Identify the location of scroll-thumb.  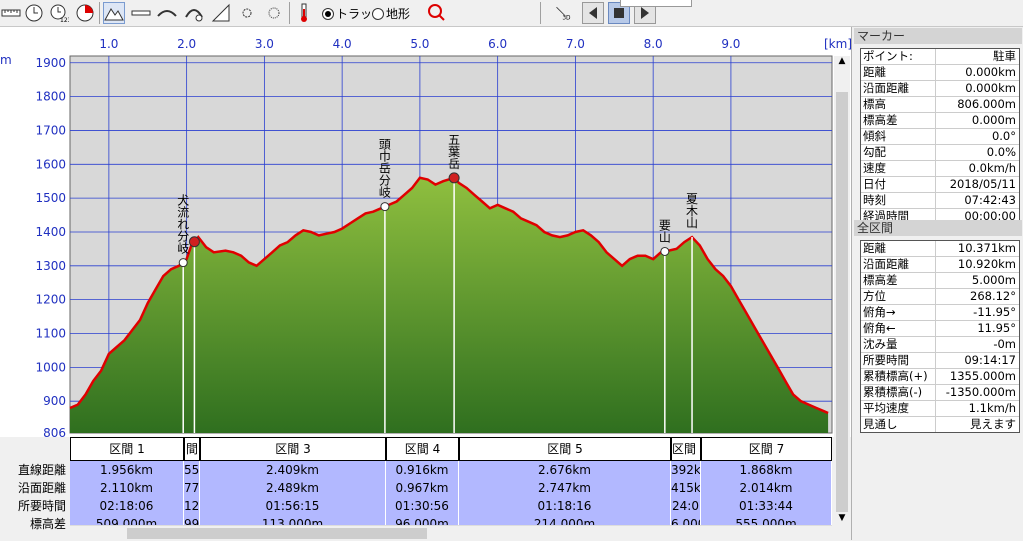
(842, 302).